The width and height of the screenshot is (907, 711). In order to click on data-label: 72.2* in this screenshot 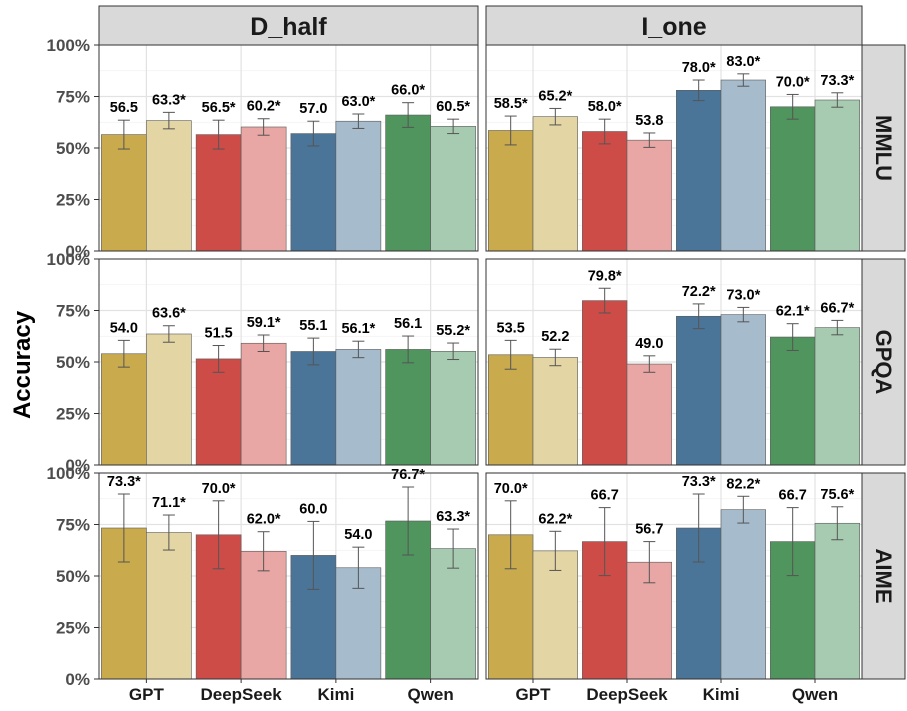, I will do `click(699, 292)`.